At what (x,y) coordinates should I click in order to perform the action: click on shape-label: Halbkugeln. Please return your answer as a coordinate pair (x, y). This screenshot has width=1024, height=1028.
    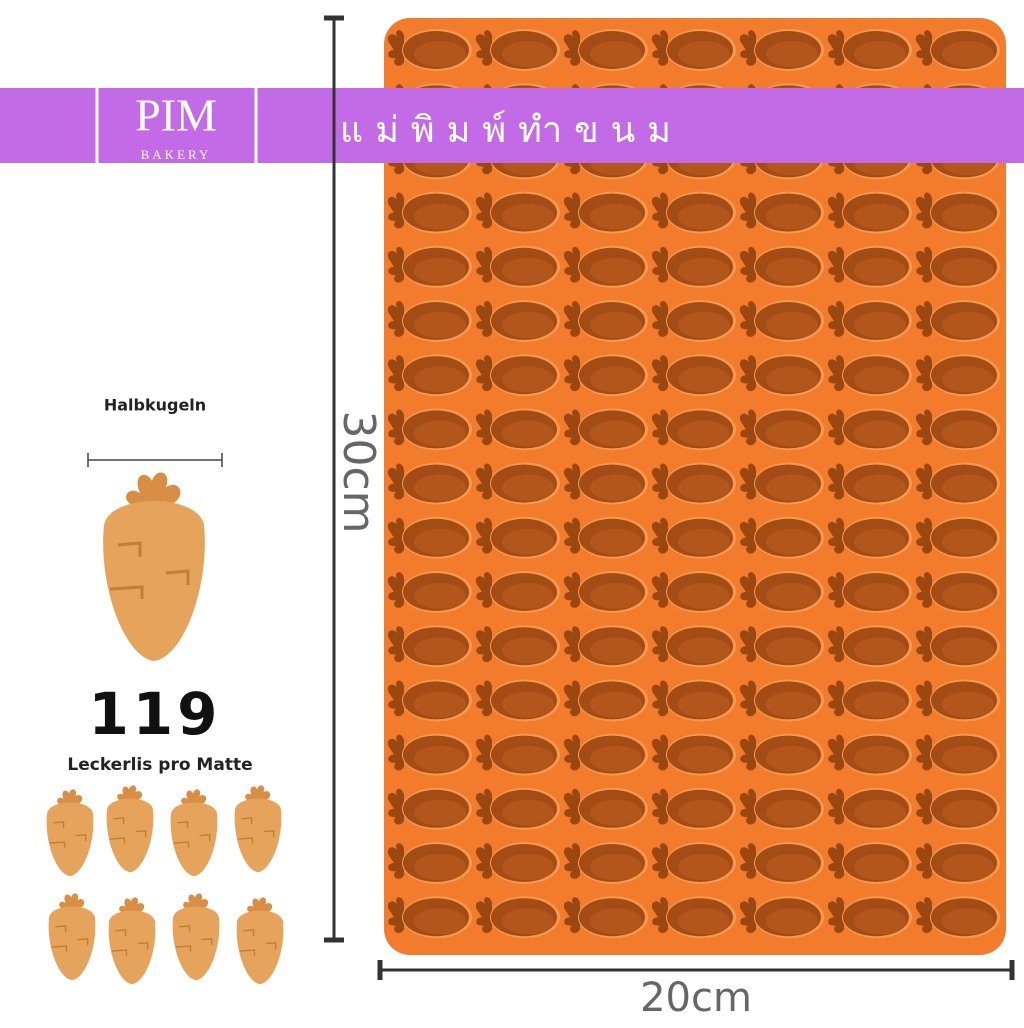
    Looking at the image, I should click on (155, 405).